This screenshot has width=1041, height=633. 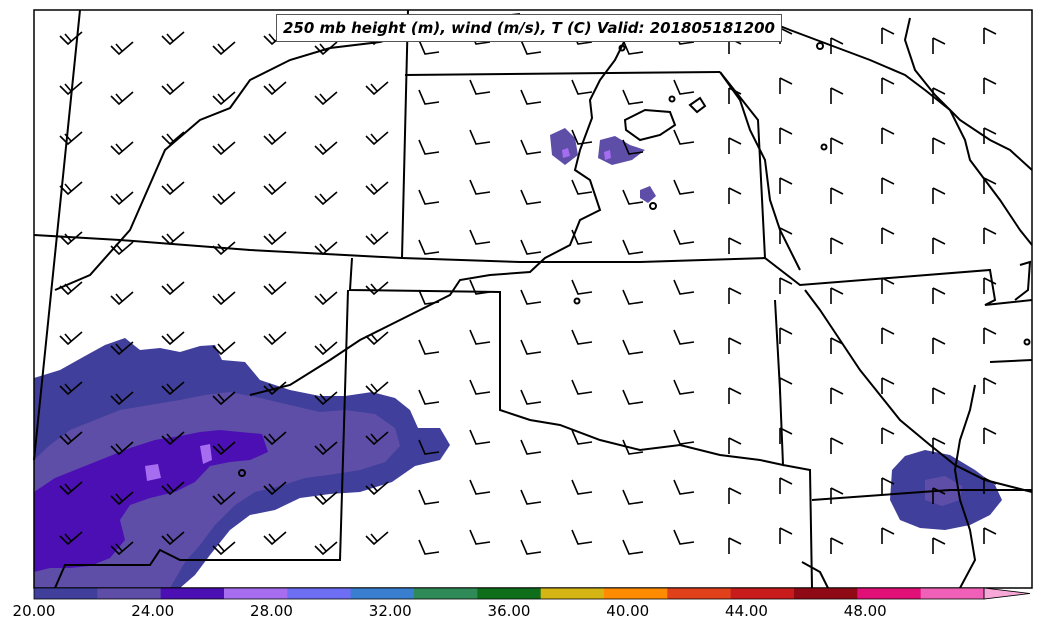 I want to click on colorbar-tick-label: 32.00, so click(x=390, y=611).